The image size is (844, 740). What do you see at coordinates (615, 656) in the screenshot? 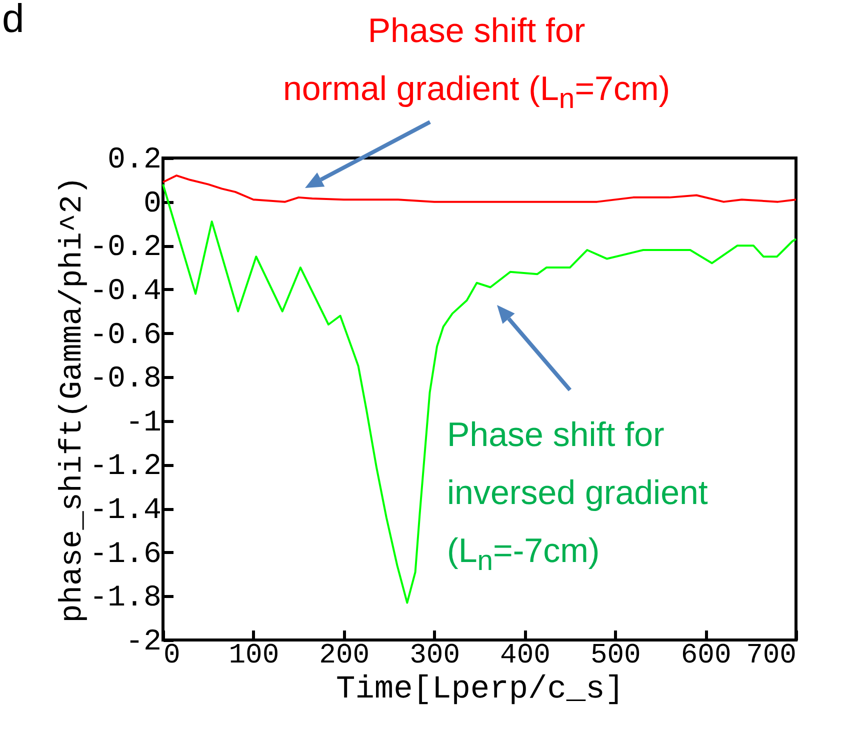
I see `x-tick-label: 500` at bounding box center [615, 656].